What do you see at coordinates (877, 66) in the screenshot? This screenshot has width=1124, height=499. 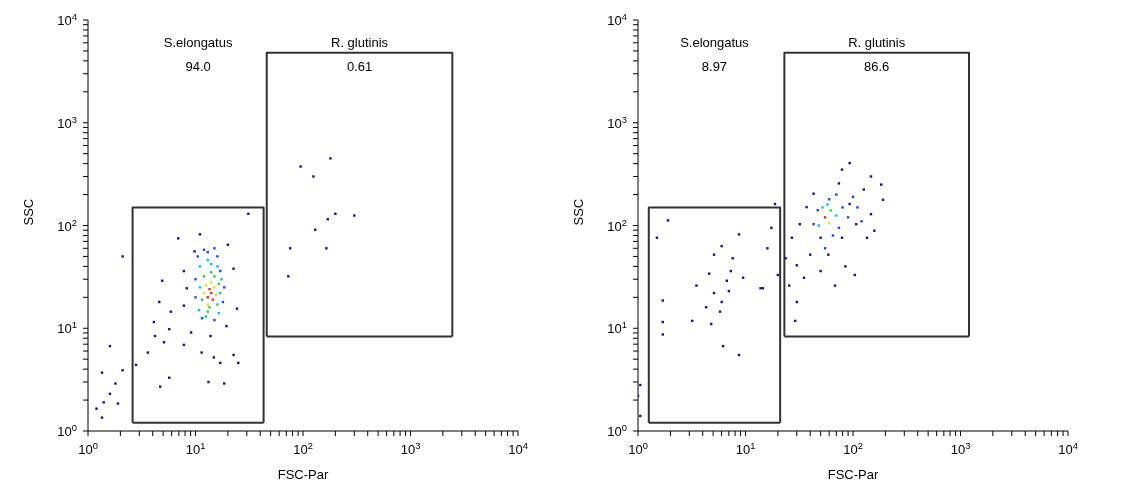 I see `annotation: 86.6` at bounding box center [877, 66].